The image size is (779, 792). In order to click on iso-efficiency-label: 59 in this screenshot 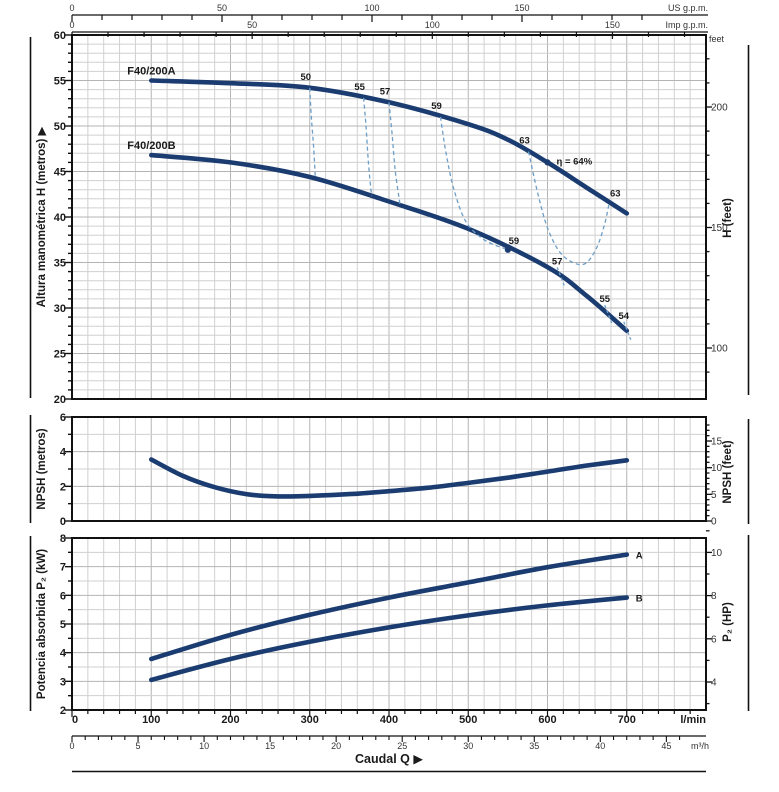, I will do `click(514, 241)`.